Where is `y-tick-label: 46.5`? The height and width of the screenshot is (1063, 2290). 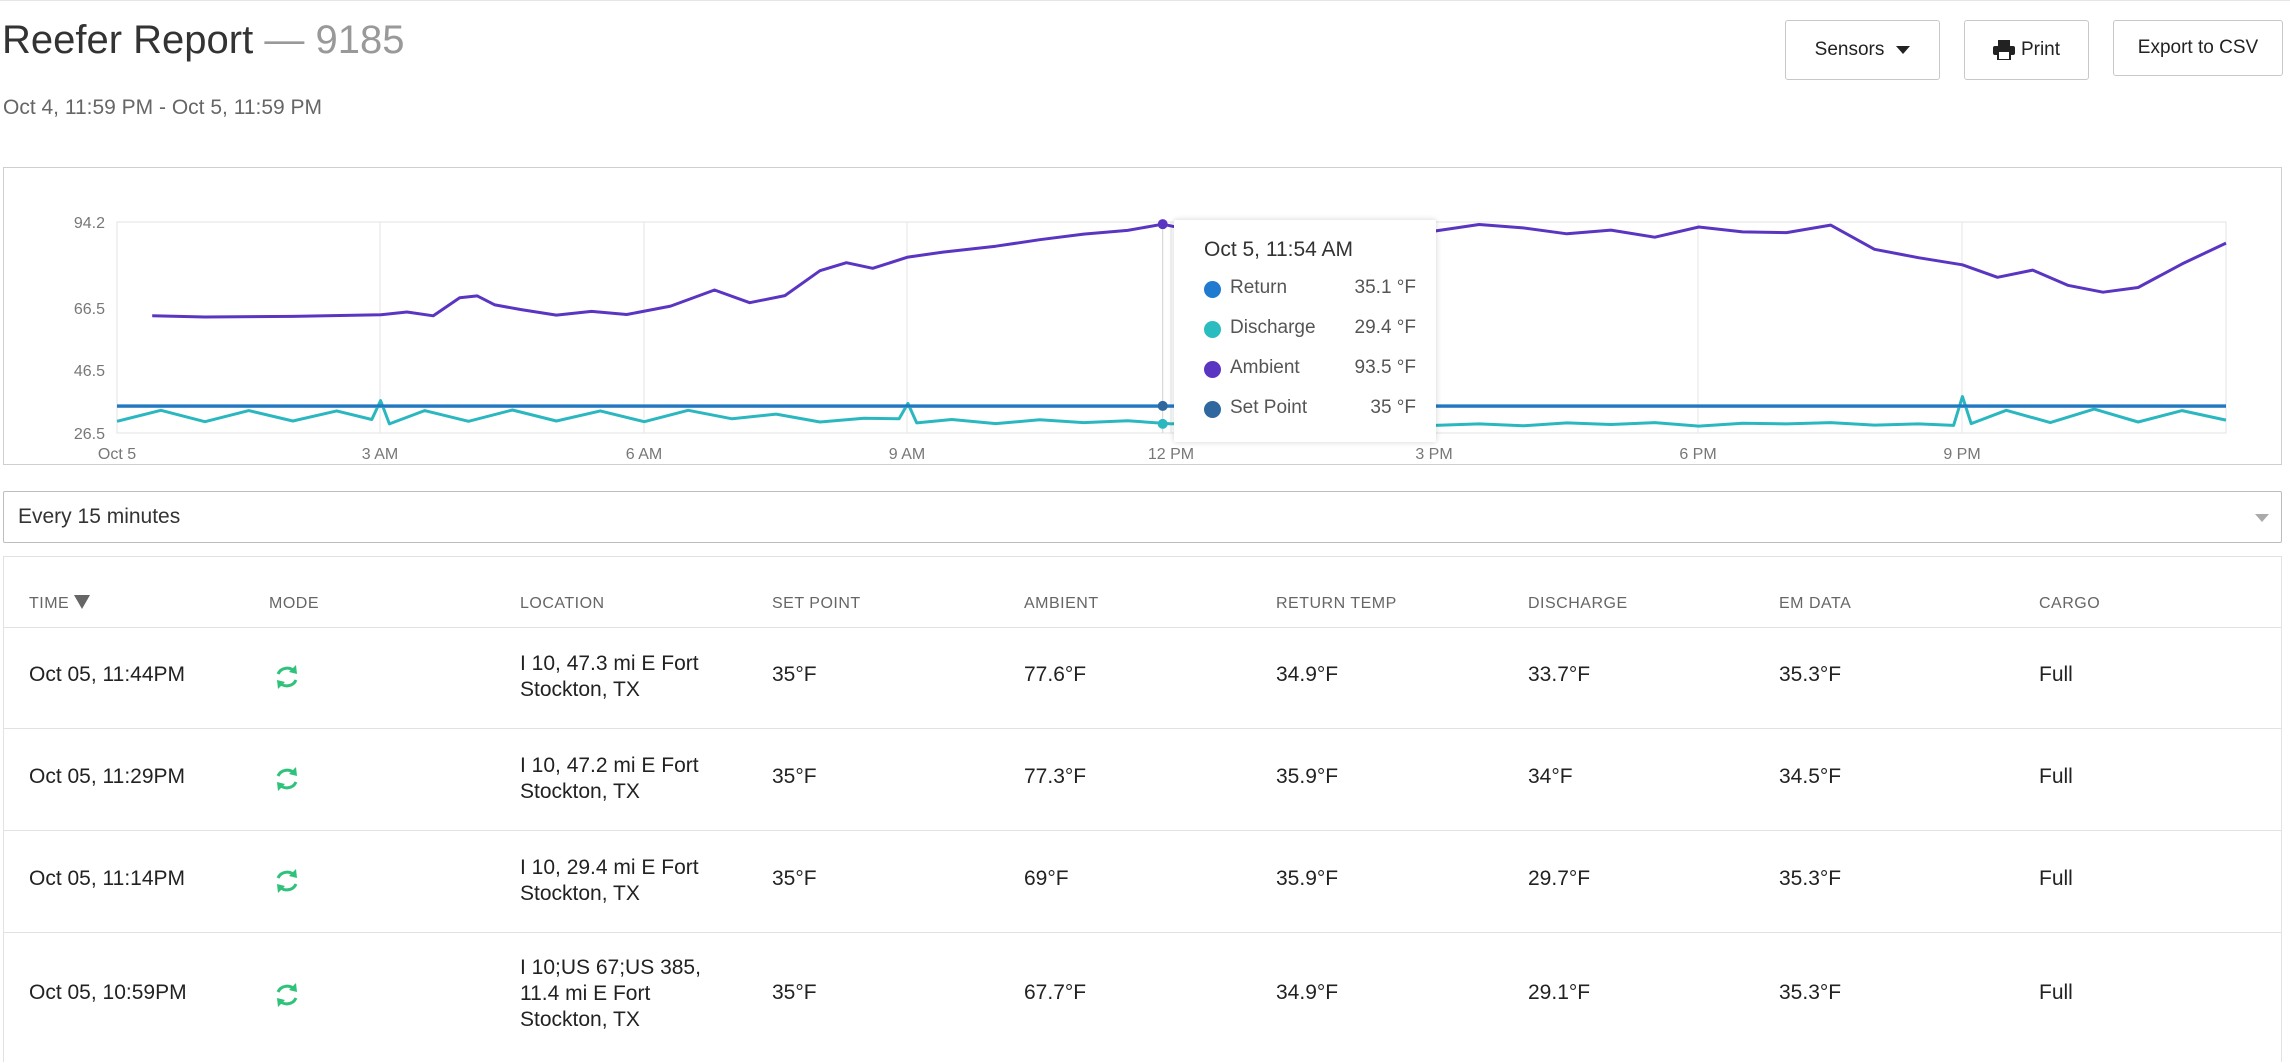 y-tick-label: 46.5 is located at coordinates (89, 371).